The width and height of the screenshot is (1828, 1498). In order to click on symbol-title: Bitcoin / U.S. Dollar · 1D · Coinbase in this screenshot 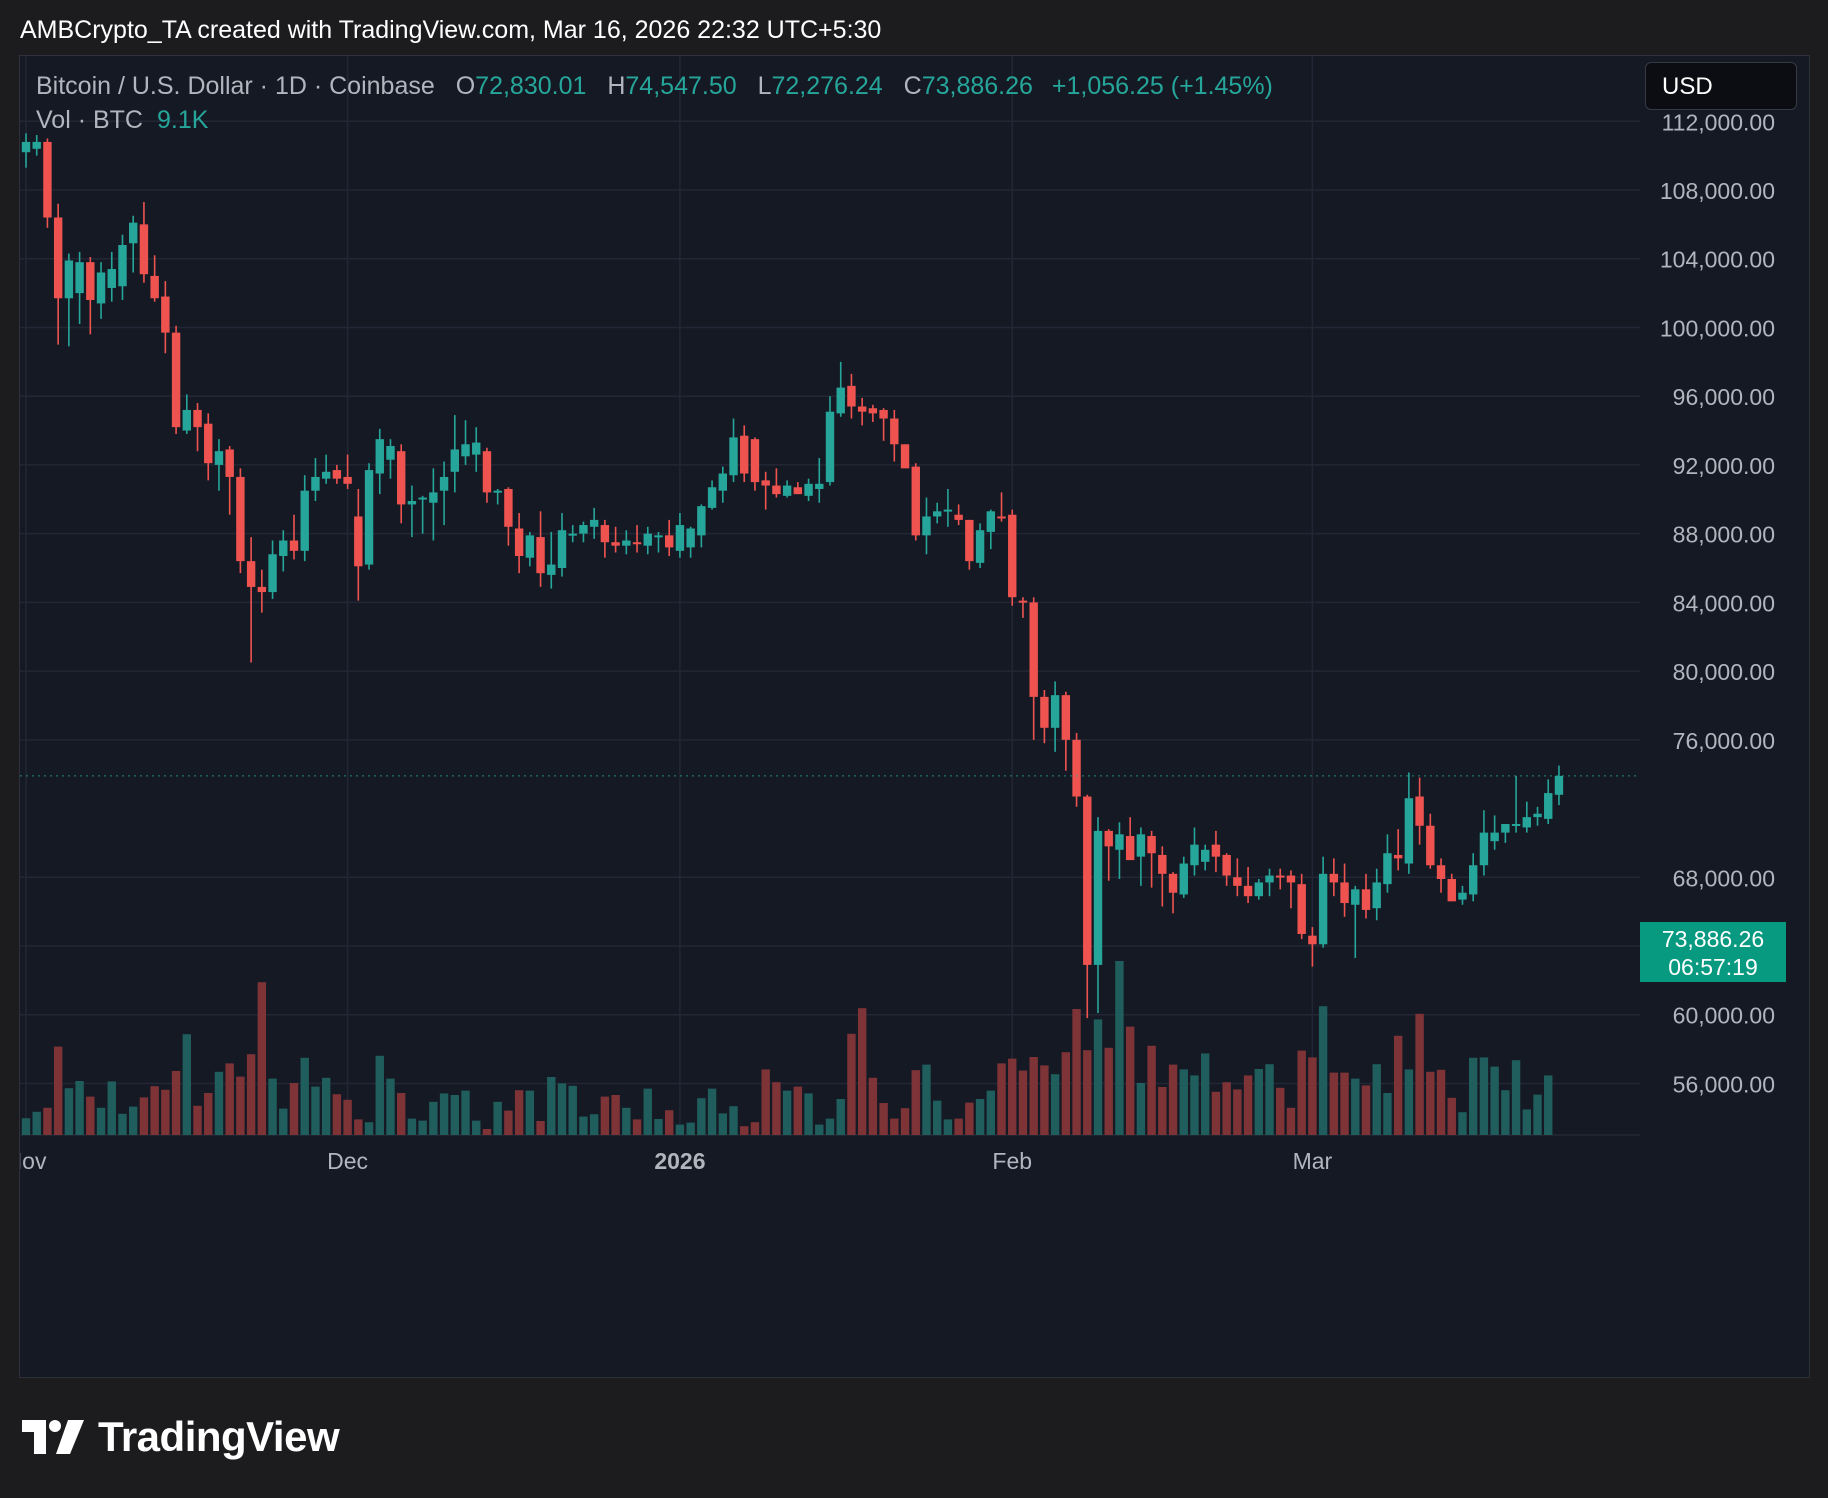, I will do `click(235, 86)`.